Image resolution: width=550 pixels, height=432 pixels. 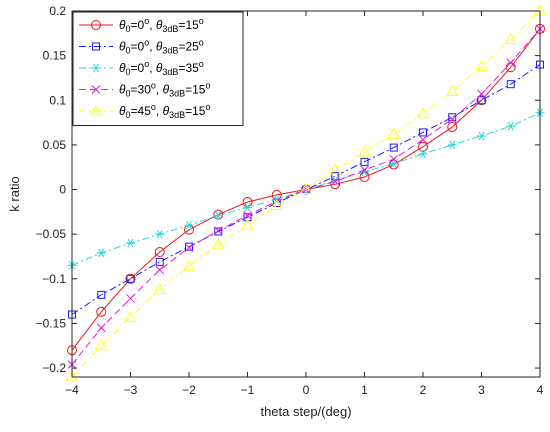 I want to click on y-tick-label: −0.15, so click(x=51, y=323).